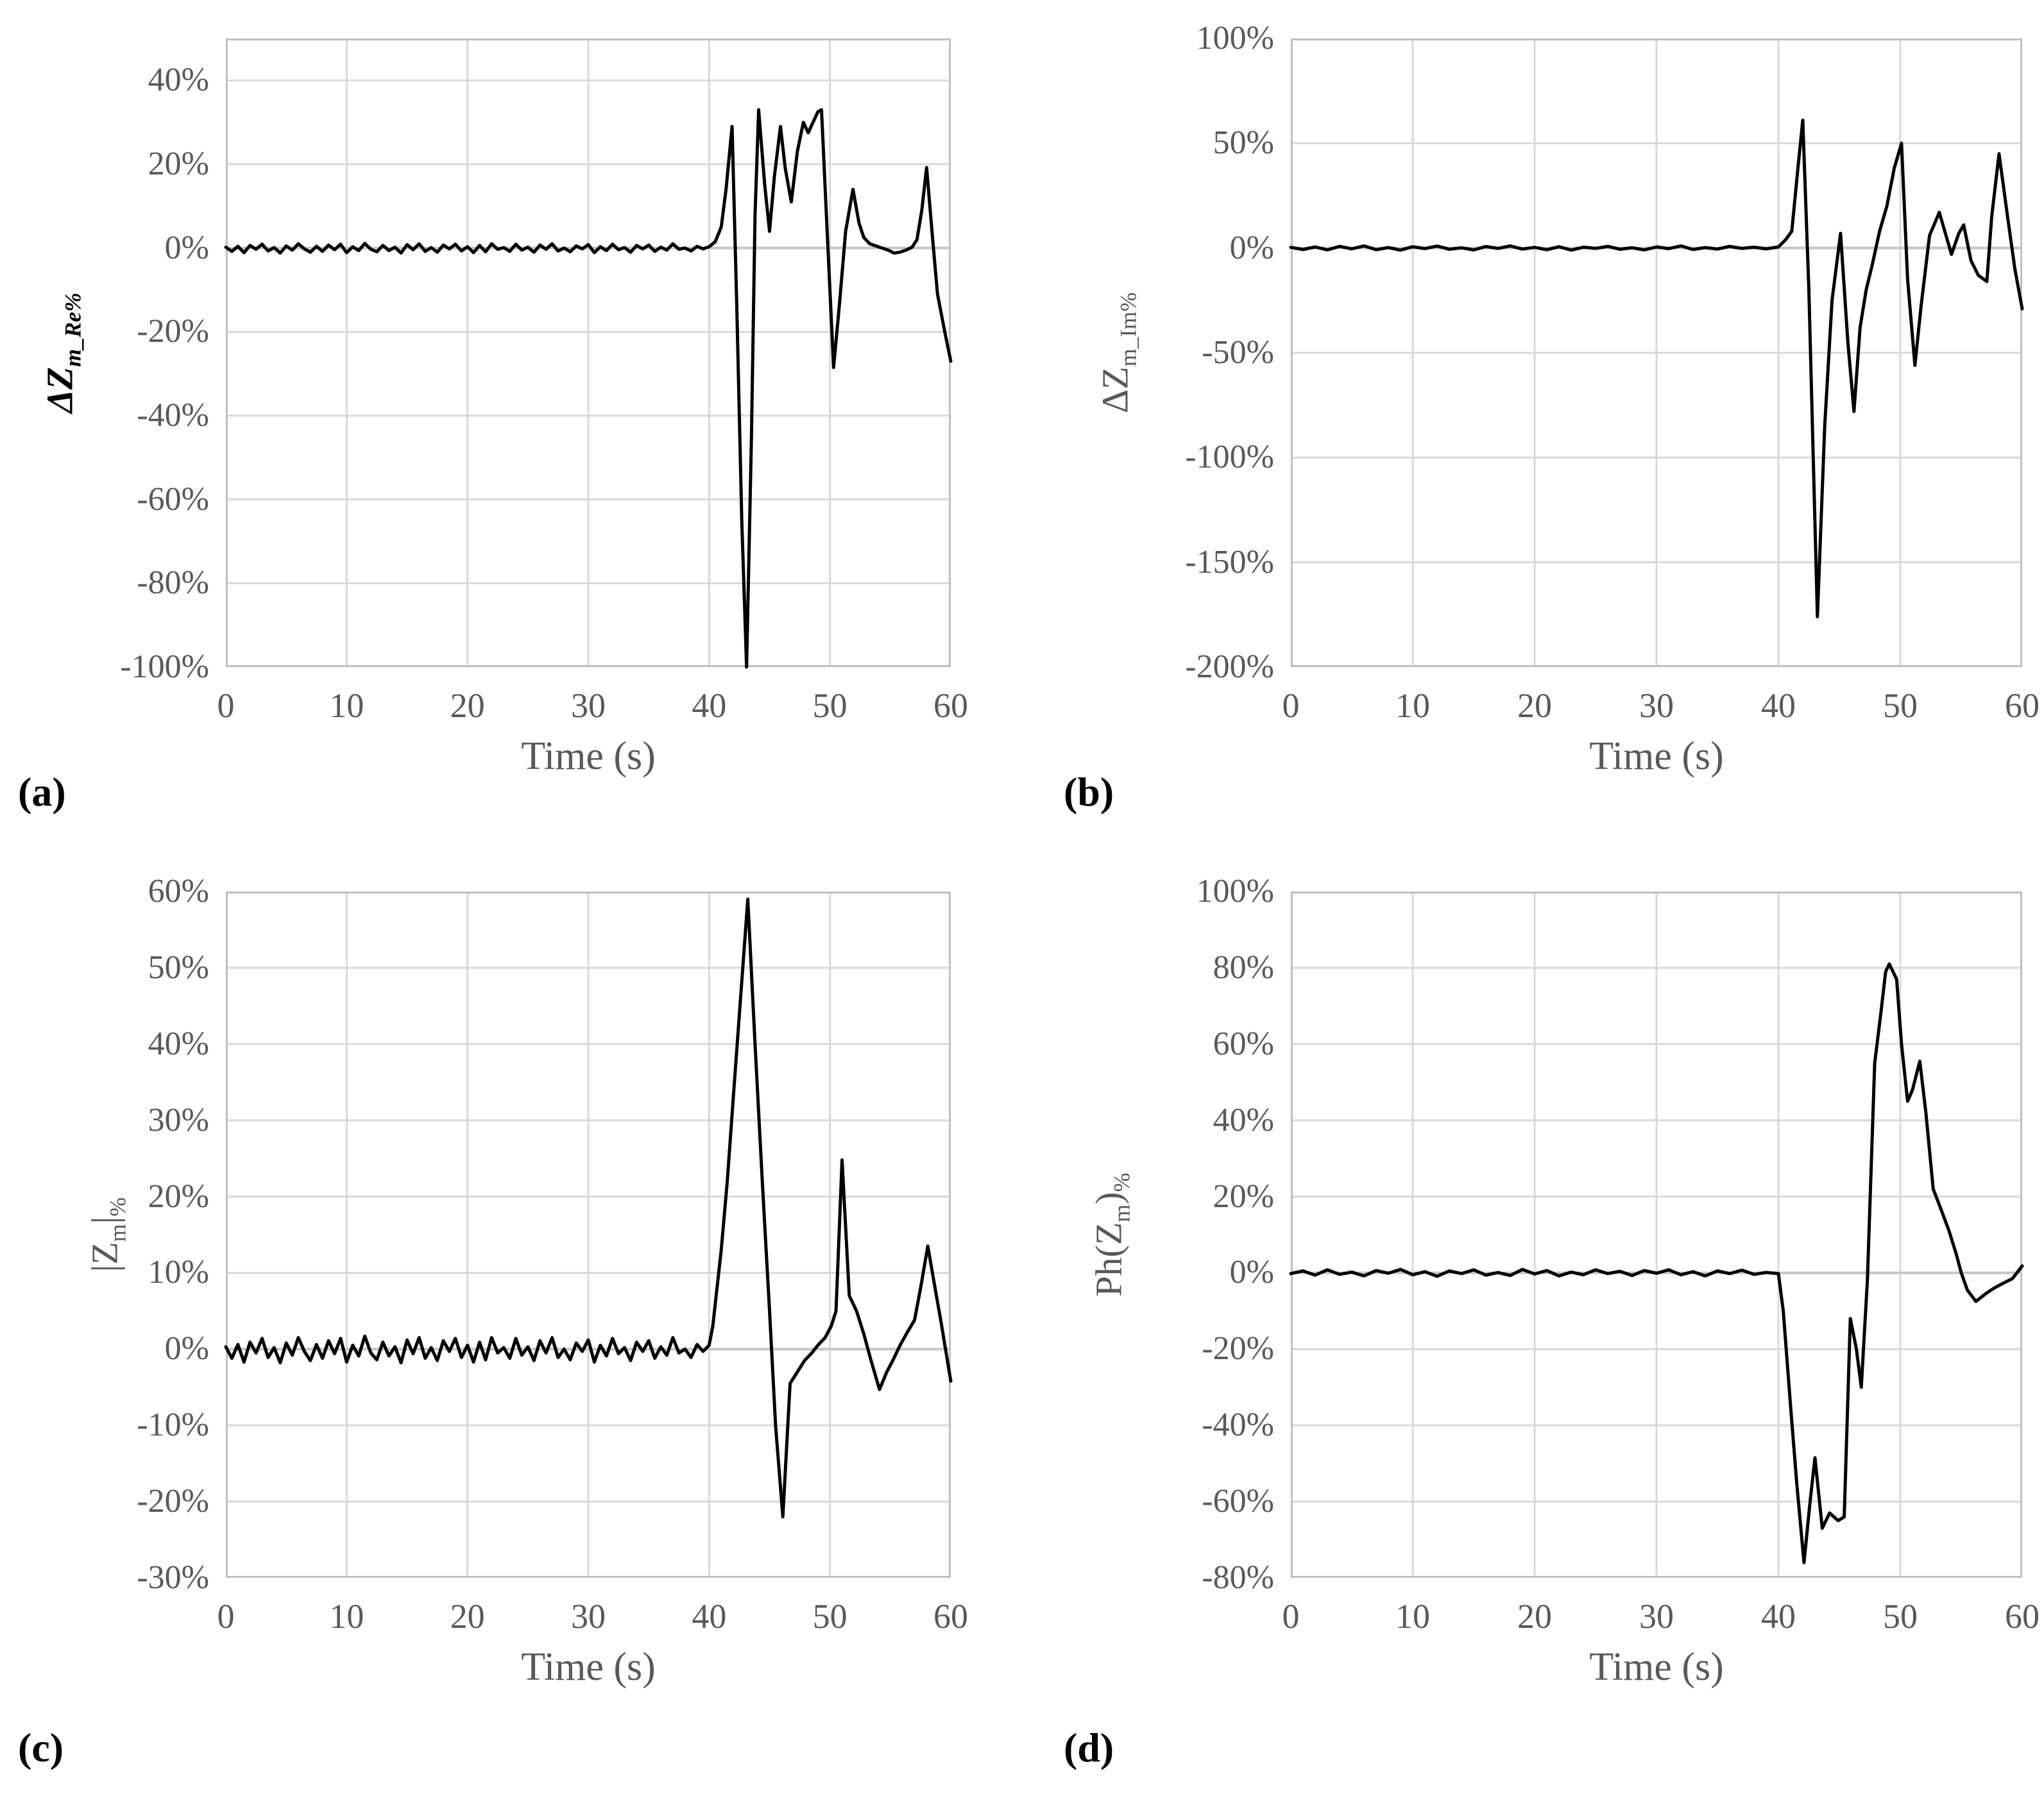 The width and height of the screenshot is (2044, 1803). Describe the element at coordinates (1089, 792) in the screenshot. I see `caption-b: (b)` at that location.